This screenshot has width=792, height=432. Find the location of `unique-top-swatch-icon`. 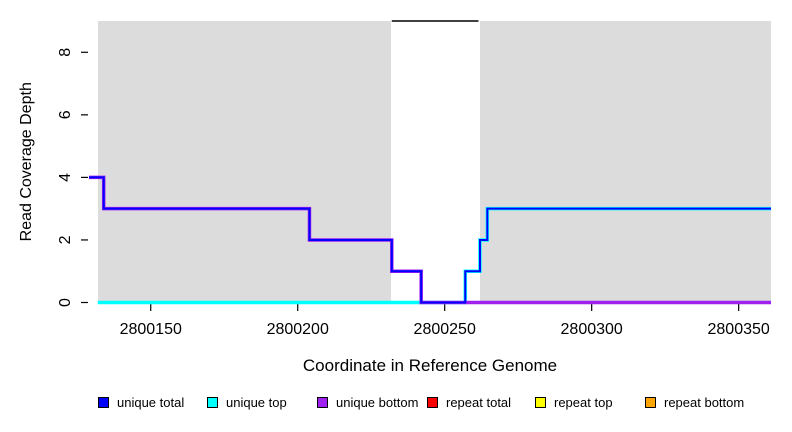

unique-top-swatch-icon is located at coordinates (212, 402).